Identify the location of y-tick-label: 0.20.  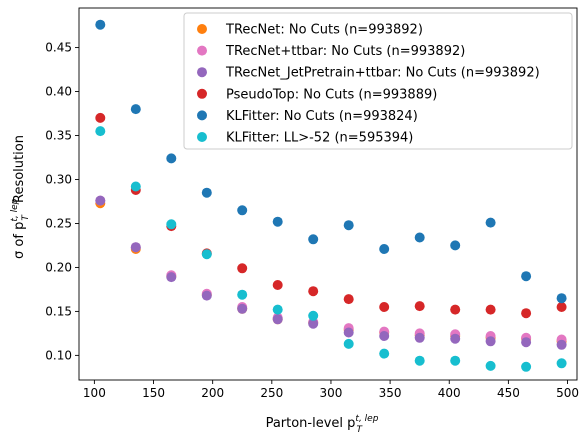
(58, 267).